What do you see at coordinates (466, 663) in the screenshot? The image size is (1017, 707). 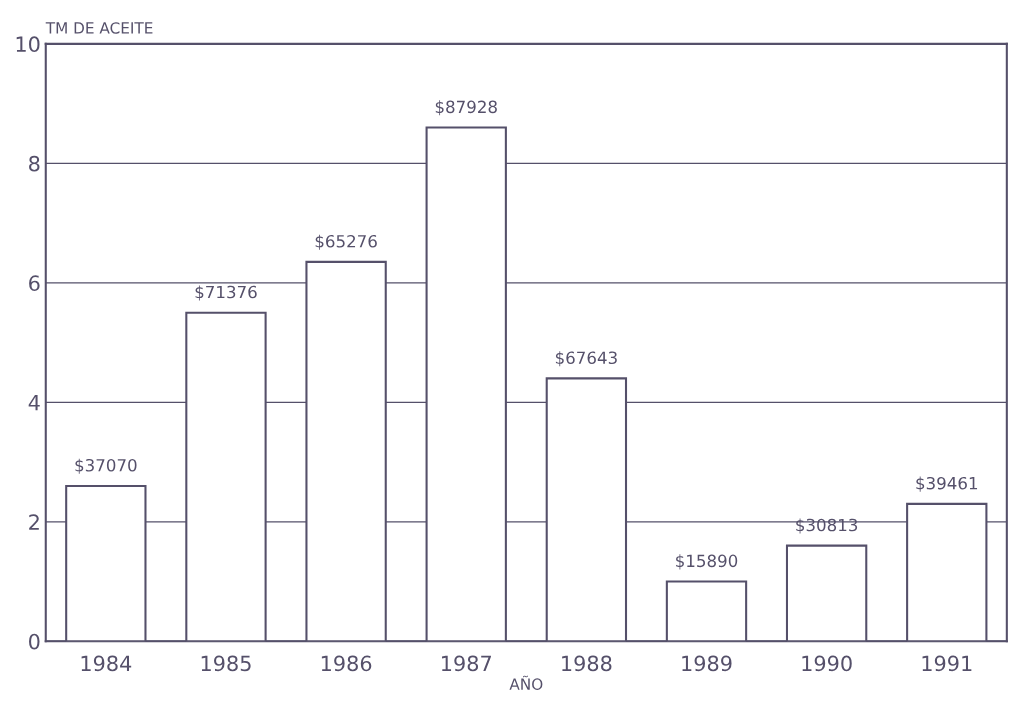 I see `x-tick-label: 1987` at bounding box center [466, 663].